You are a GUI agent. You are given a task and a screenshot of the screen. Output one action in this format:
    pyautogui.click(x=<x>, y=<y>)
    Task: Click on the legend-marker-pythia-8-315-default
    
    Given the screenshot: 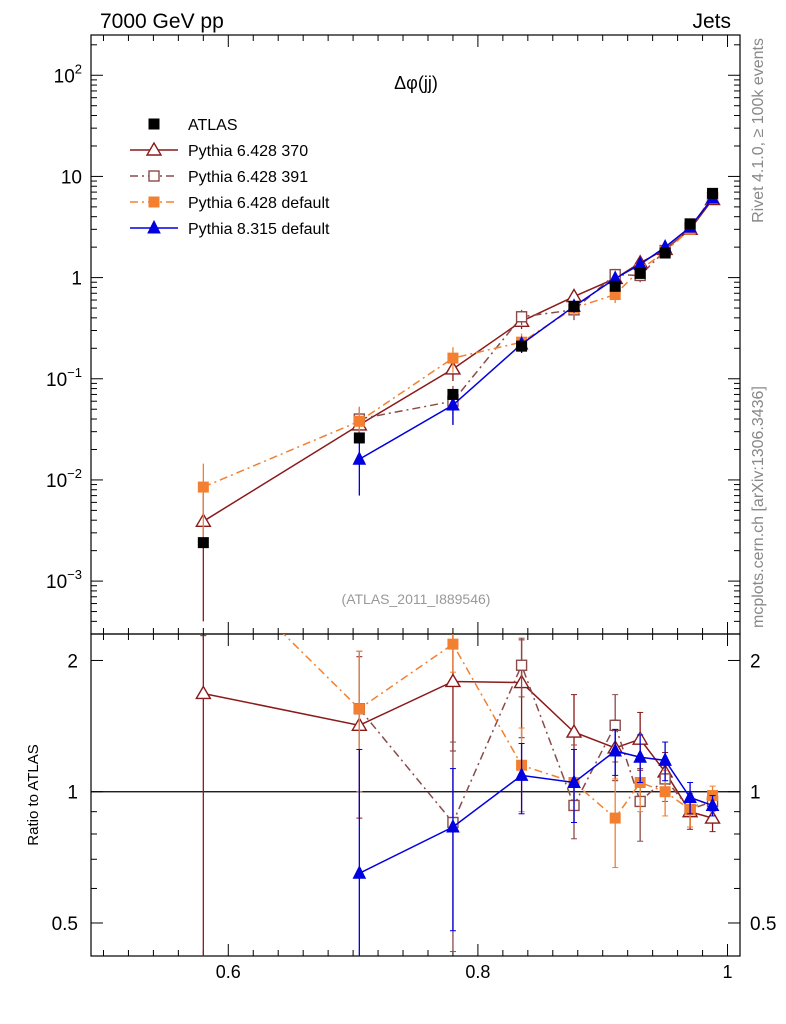 What is the action you would take?
    pyautogui.click(x=154, y=226)
    